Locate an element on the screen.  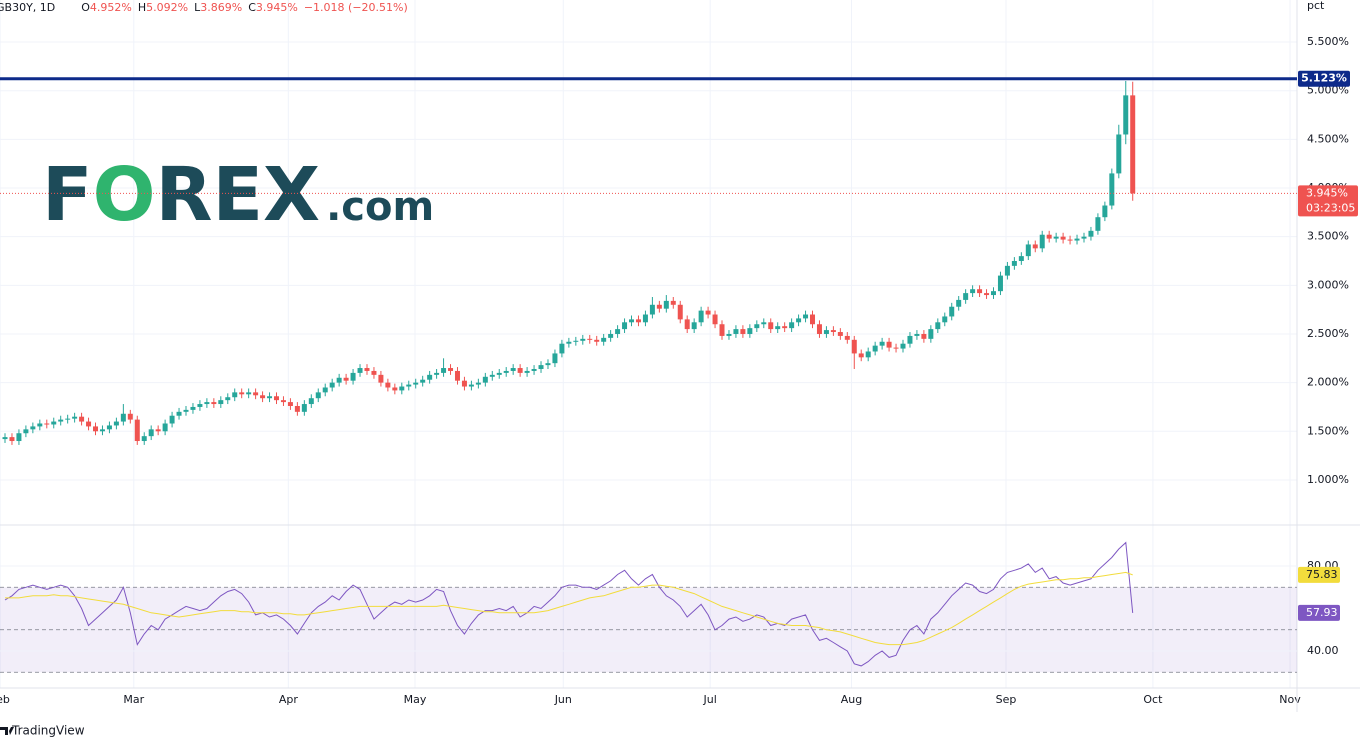
ohlc-value: 3.945% is located at coordinates (277, 7).